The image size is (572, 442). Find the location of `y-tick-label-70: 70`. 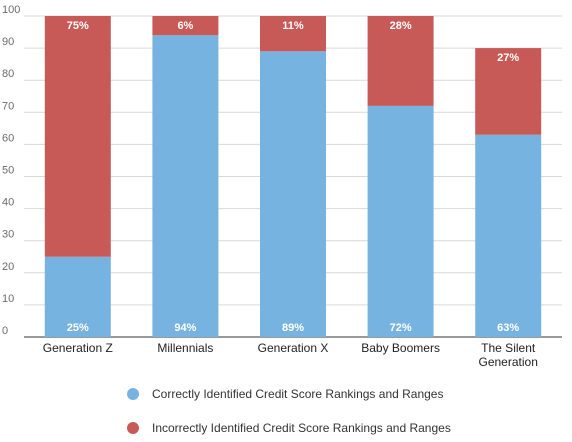

y-tick-label-70: 70 is located at coordinates (8, 106).